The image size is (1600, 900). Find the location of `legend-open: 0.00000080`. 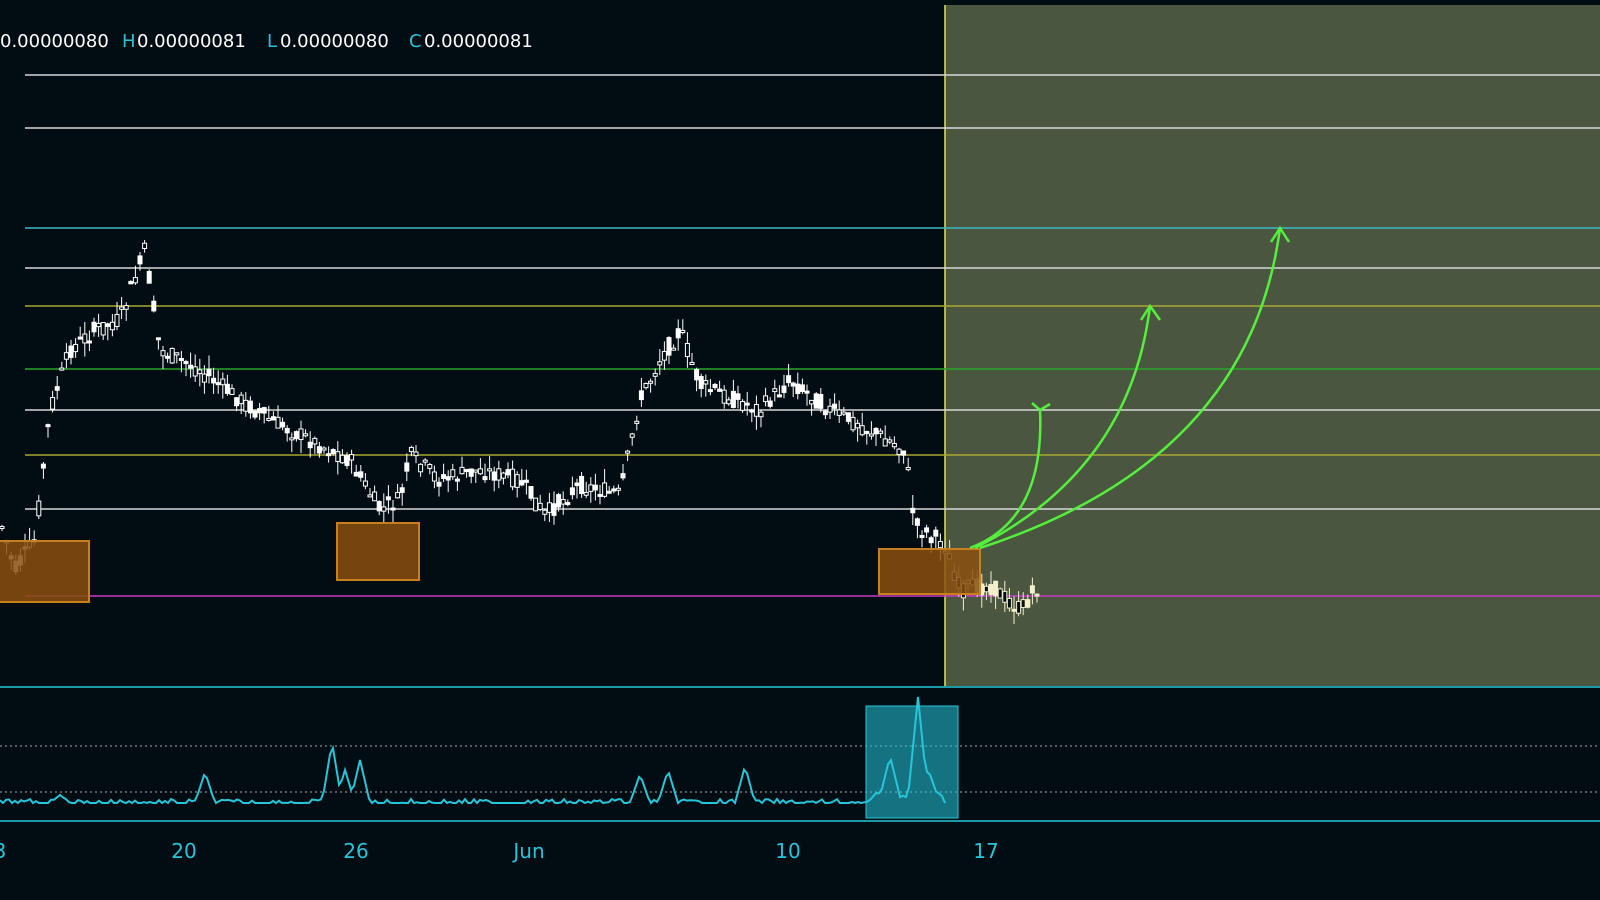

legend-open: 0.00000080 is located at coordinates (54, 41).